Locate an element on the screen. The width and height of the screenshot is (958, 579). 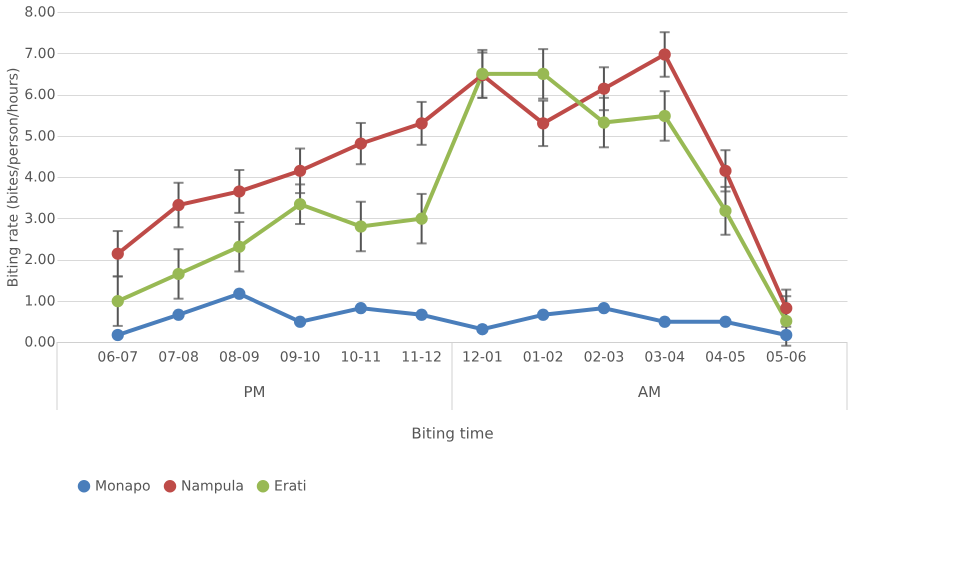
legend-label: Monapo is located at coordinates (123, 486).